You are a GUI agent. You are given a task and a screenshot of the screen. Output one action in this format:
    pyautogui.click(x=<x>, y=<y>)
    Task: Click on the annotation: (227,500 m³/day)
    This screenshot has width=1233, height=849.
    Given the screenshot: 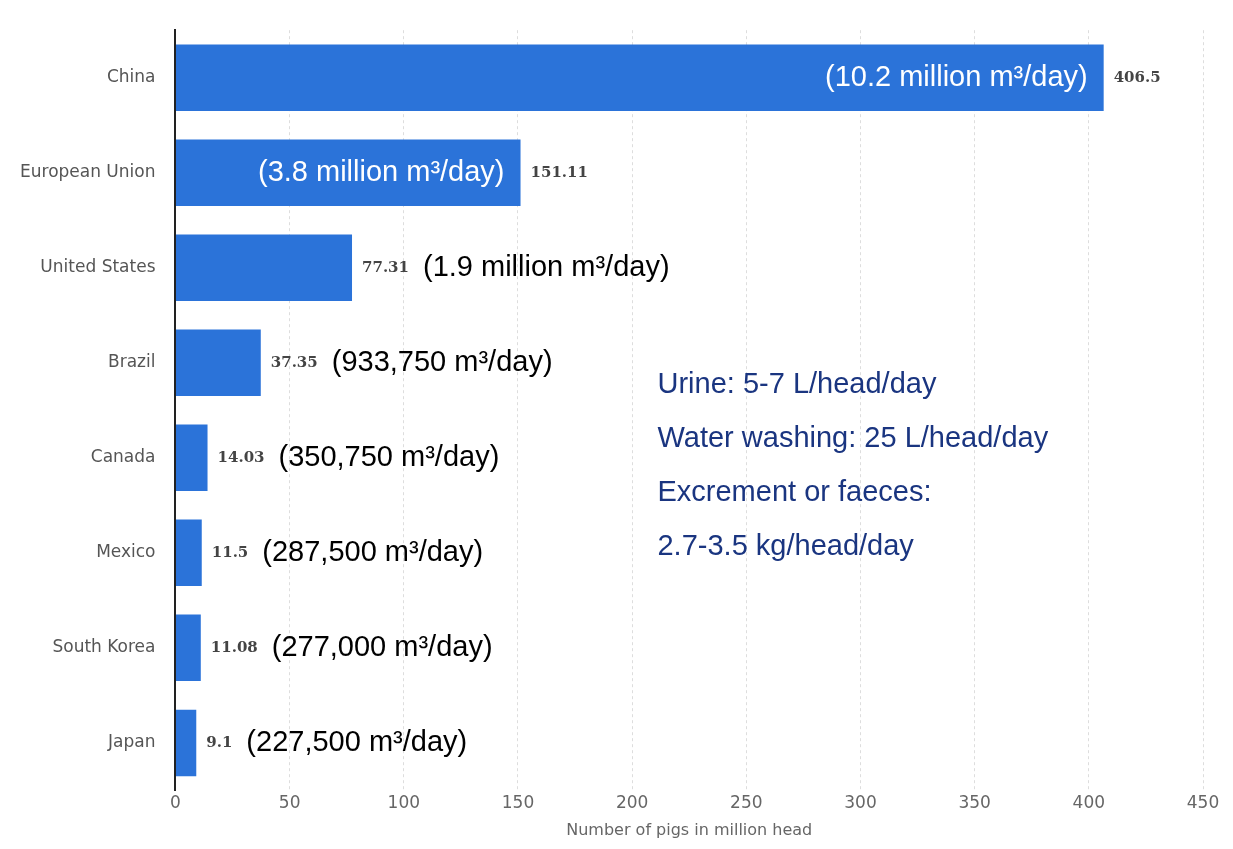 What is the action you would take?
    pyautogui.click(x=357, y=740)
    